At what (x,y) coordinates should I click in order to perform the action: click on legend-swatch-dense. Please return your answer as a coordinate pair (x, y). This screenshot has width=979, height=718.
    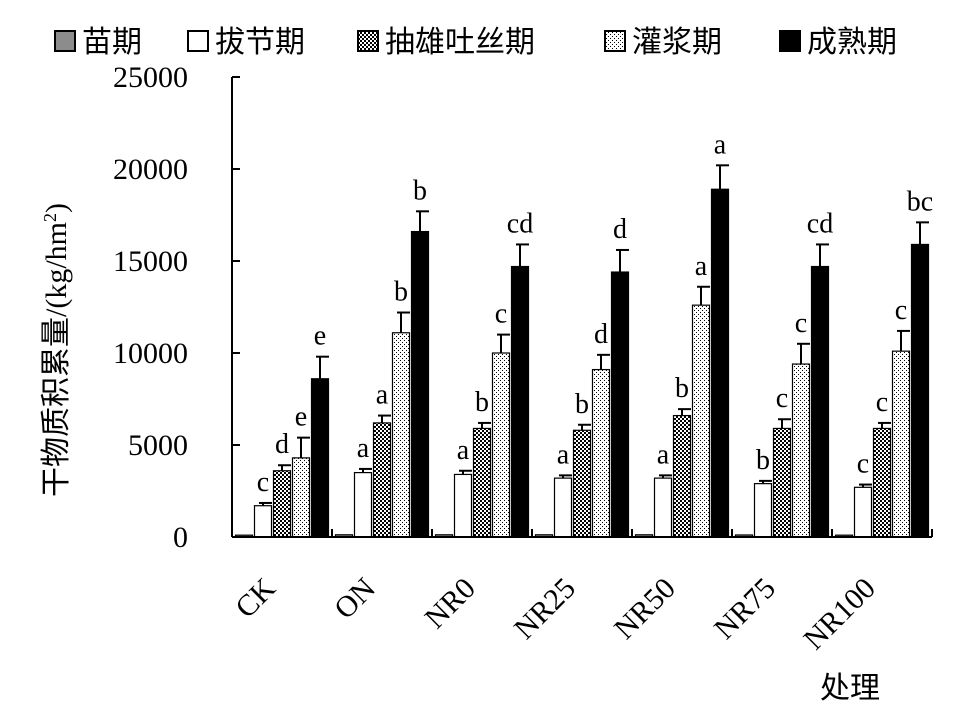
    Looking at the image, I should click on (615, 41).